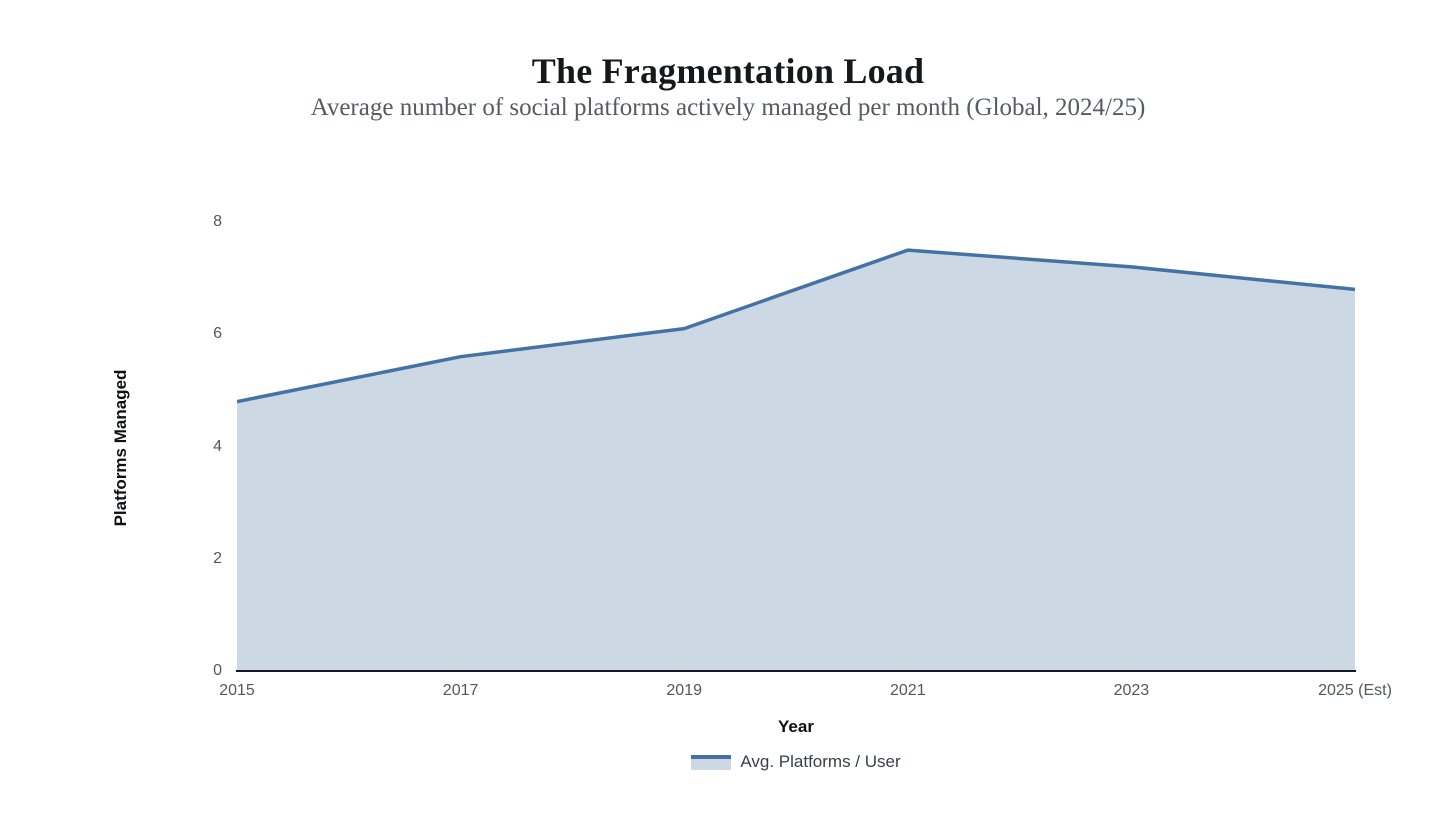 The height and width of the screenshot is (819, 1456). I want to click on chart-title: The Fragmentation Load, so click(728, 71).